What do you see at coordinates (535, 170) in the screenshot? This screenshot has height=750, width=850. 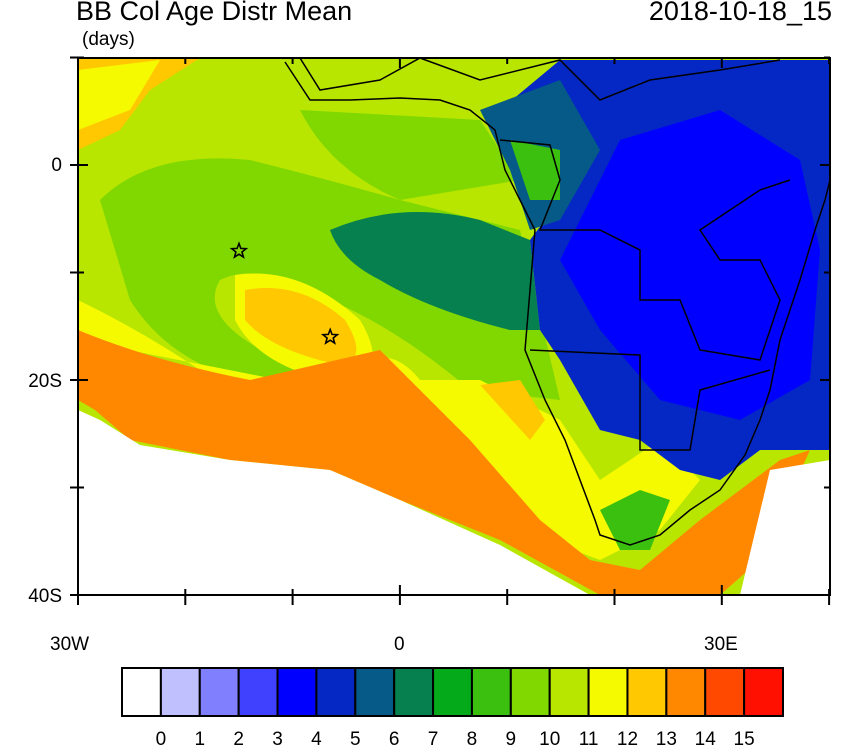 I see `field-green-west-africa` at bounding box center [535, 170].